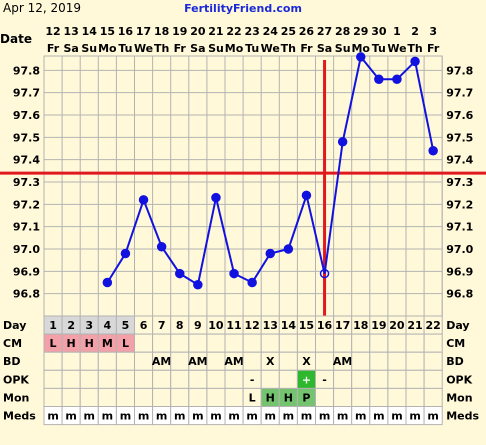 The image size is (486, 445). I want to click on y-tick-label: 97.1, so click(459, 227).